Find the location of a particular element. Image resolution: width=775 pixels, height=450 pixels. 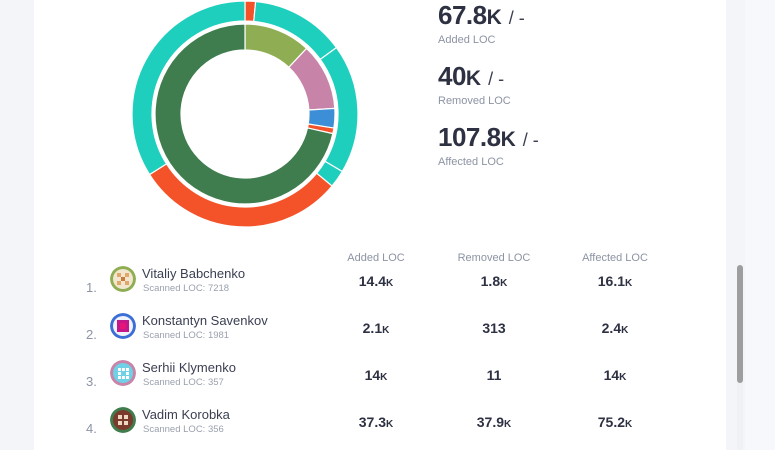

row-index: 2. is located at coordinates (91, 334).